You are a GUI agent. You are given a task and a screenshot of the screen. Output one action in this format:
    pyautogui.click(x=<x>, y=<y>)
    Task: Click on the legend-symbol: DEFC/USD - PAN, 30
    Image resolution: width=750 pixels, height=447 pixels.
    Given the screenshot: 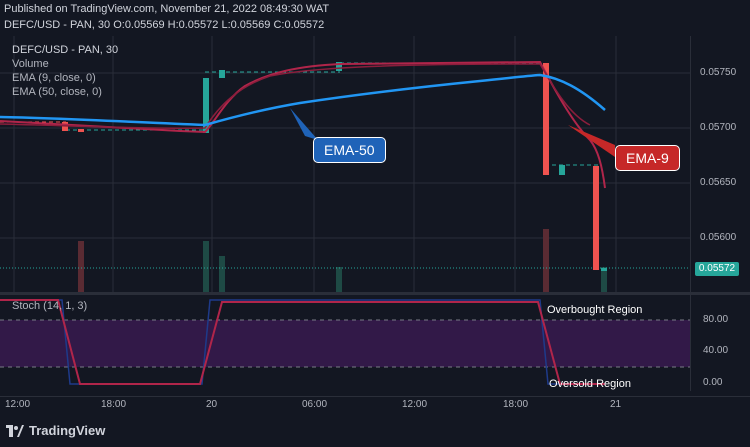 What is the action you would take?
    pyautogui.click(x=65, y=50)
    